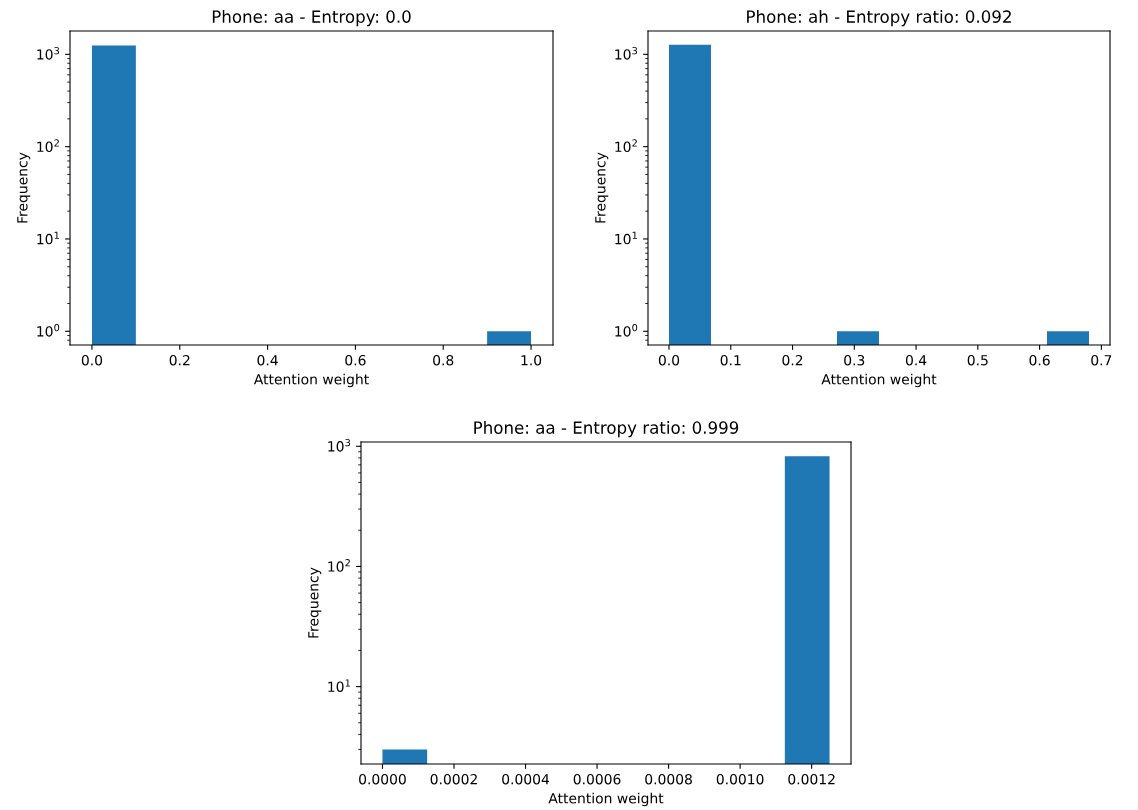  I want to click on x-tick-label: 0.8, so click(443, 360).